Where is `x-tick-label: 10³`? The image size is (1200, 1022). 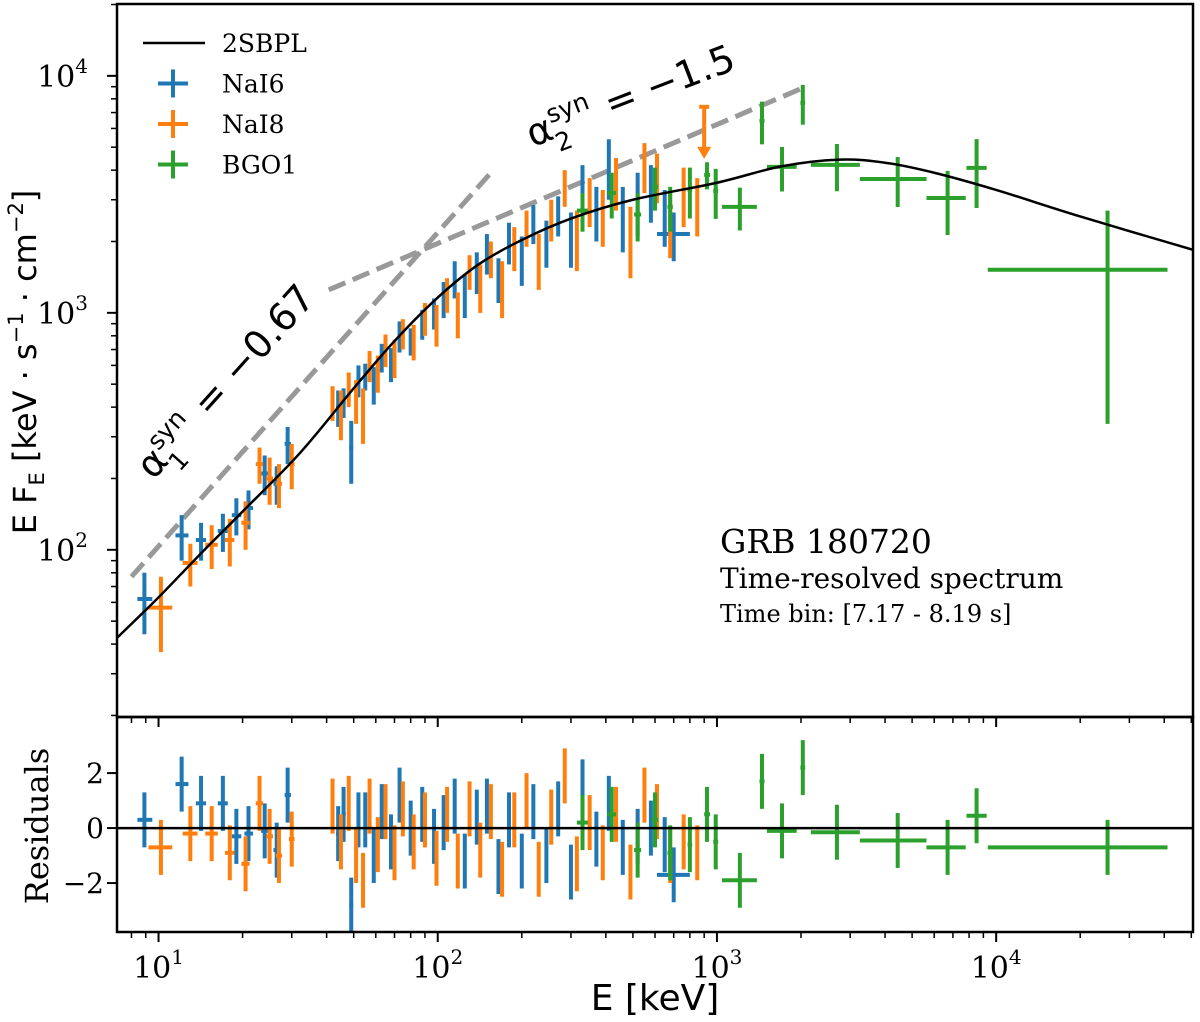
x-tick-label: 10³ is located at coordinates (716, 965).